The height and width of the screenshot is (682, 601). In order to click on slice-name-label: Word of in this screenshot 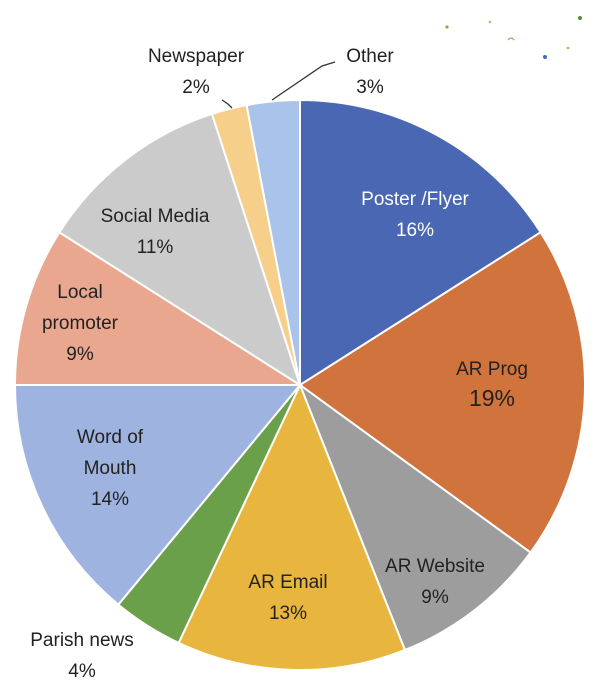, I will do `click(110, 437)`.